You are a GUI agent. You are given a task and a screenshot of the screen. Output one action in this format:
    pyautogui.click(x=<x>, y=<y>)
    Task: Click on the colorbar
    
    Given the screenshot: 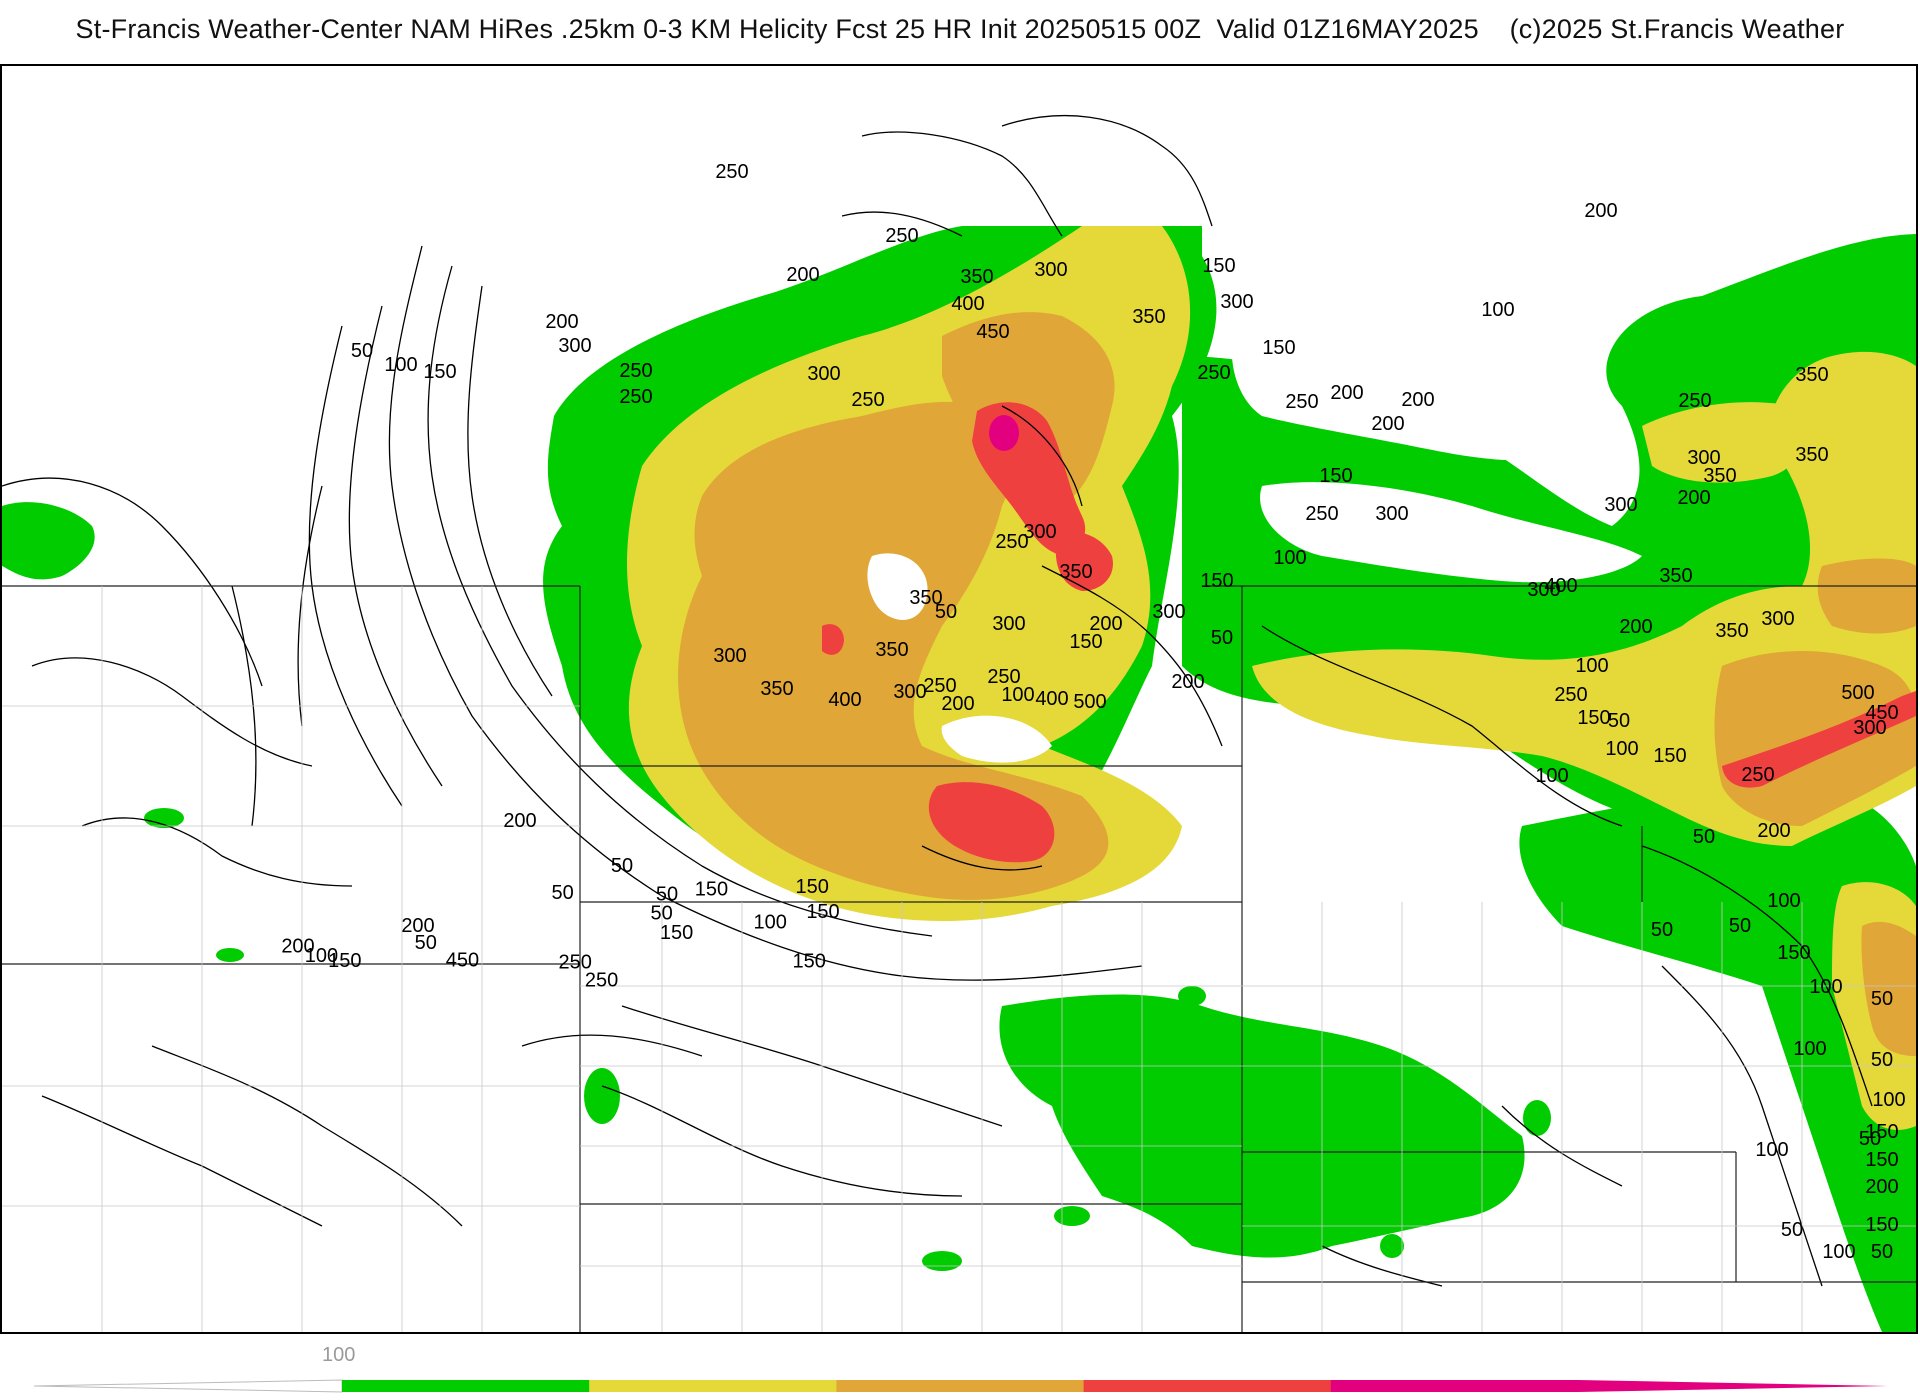 What is the action you would take?
    pyautogui.click(x=960, y=1386)
    